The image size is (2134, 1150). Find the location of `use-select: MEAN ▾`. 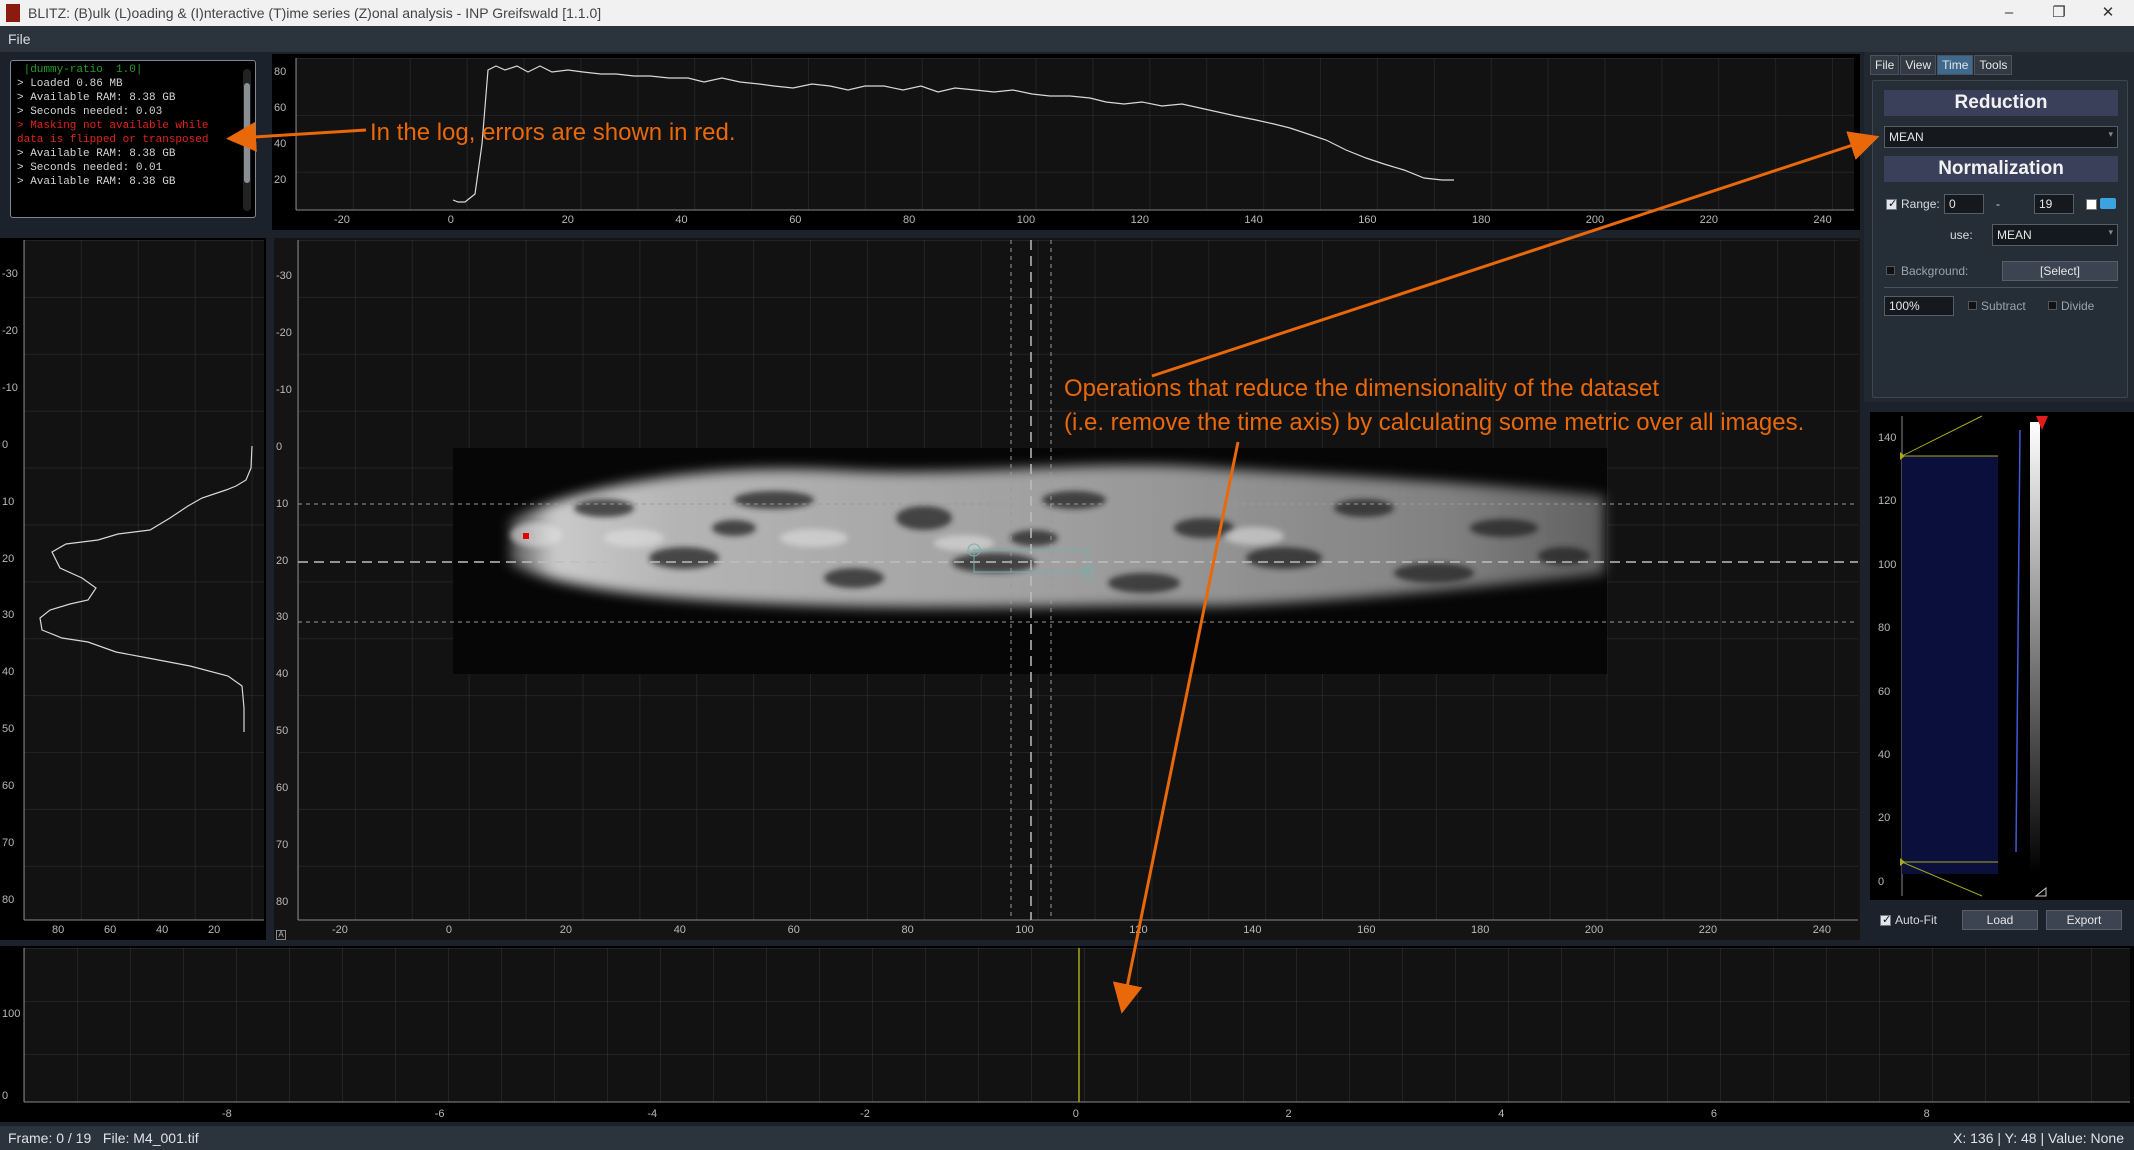

use-select: MEAN ▾ is located at coordinates (2055, 235).